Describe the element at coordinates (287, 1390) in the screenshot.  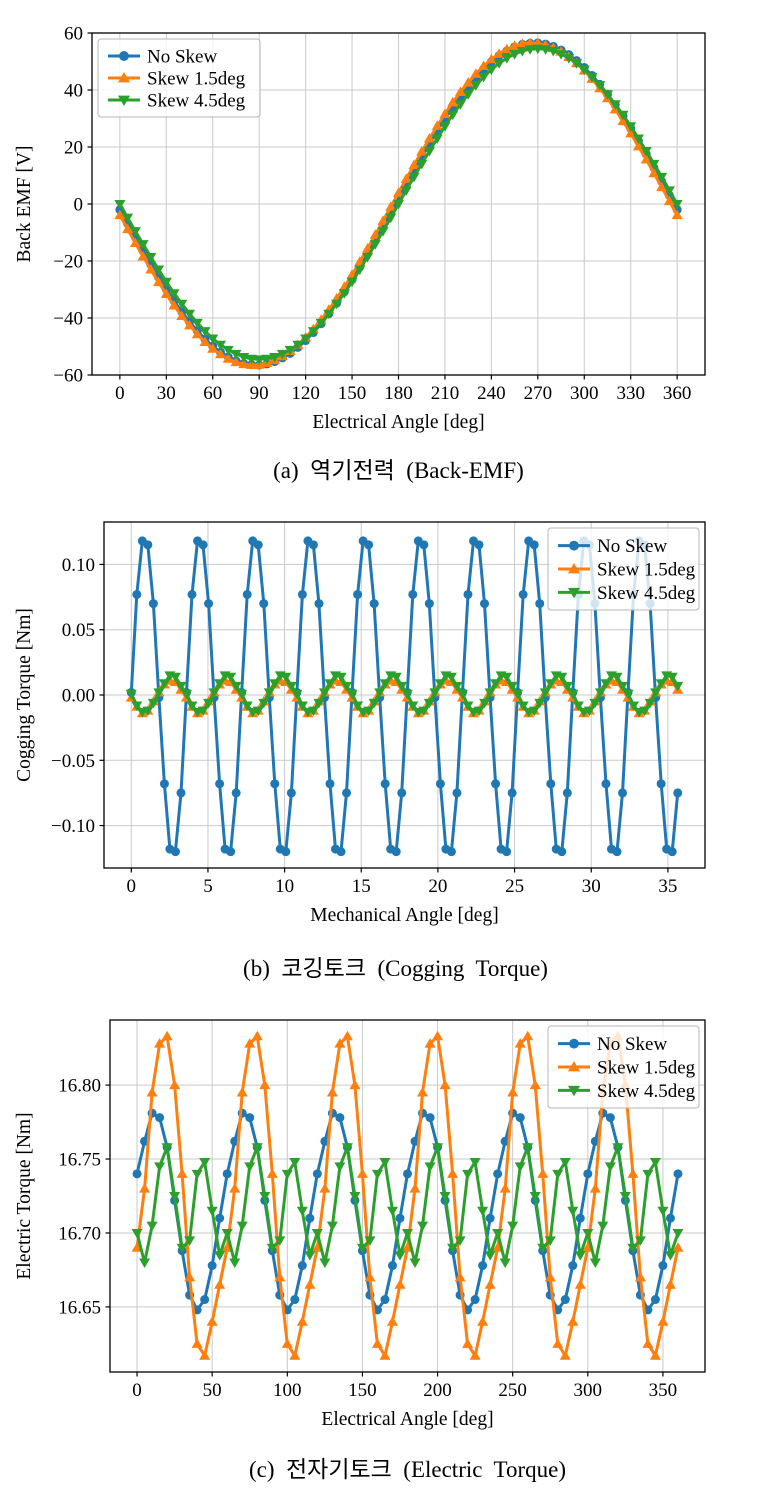
I see `x-tick-label: 100` at that location.